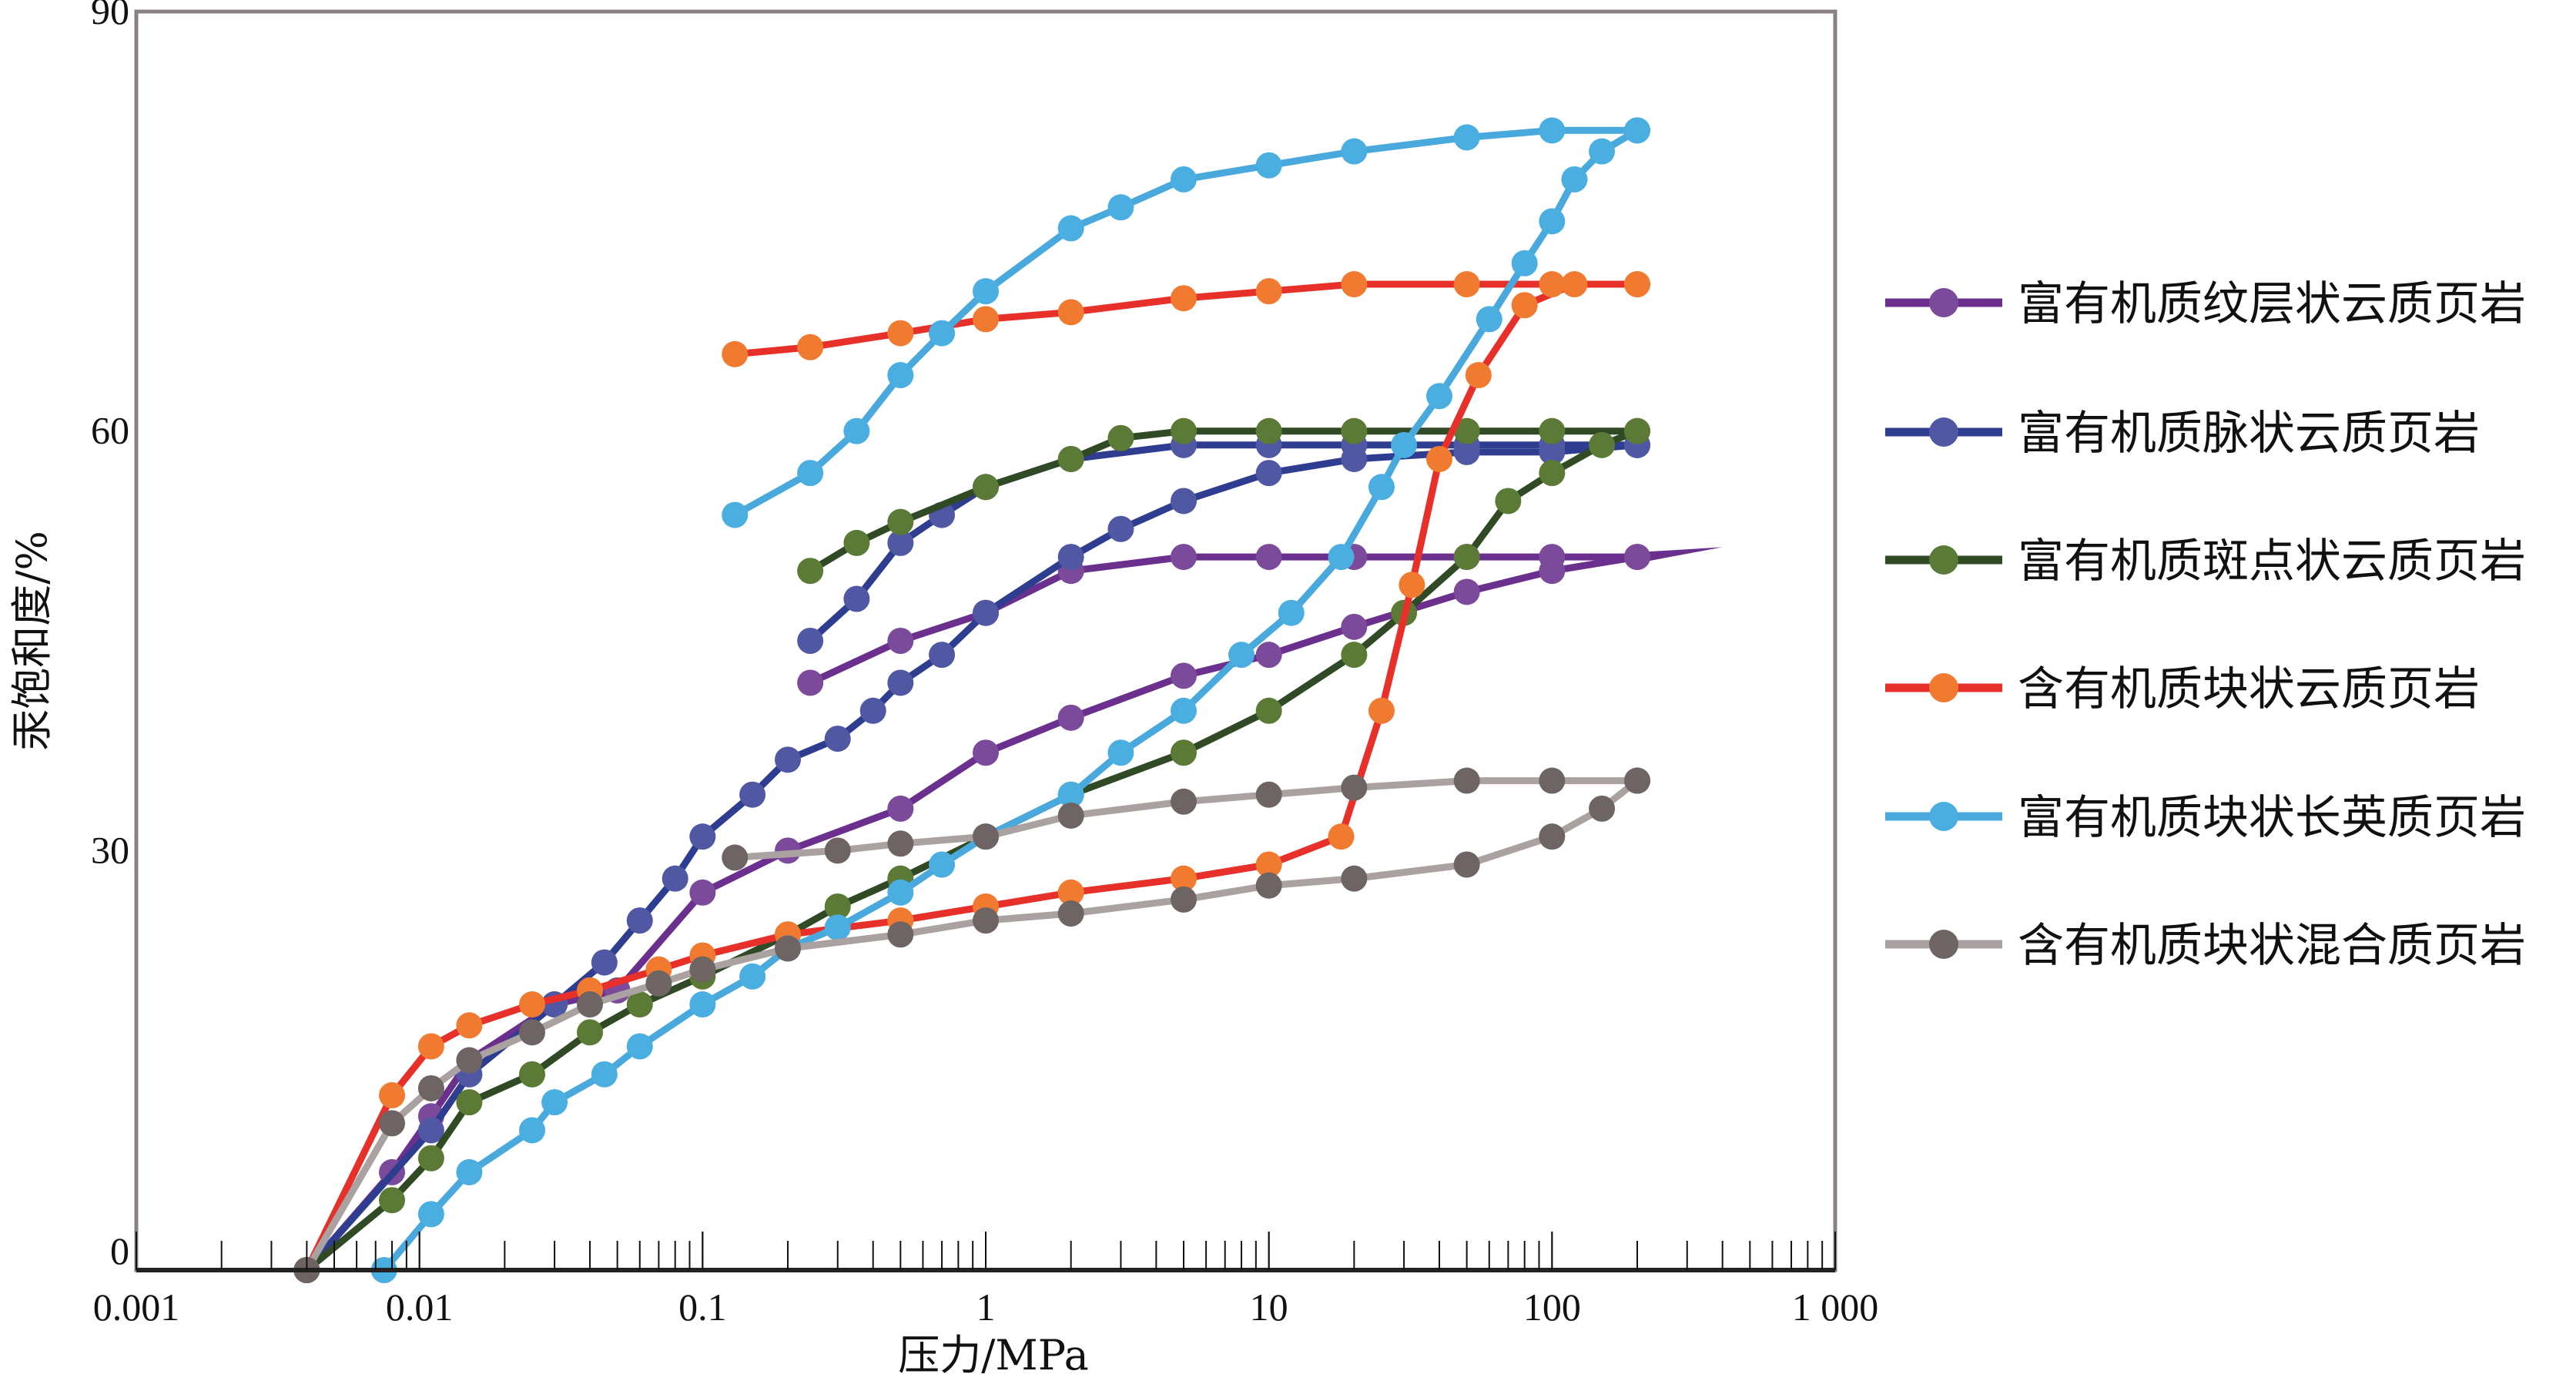 The height and width of the screenshot is (1381, 2576). What do you see at coordinates (2206, 304) in the screenshot?
I see `legend-item: 富有机质纹层状云质页岩` at bounding box center [2206, 304].